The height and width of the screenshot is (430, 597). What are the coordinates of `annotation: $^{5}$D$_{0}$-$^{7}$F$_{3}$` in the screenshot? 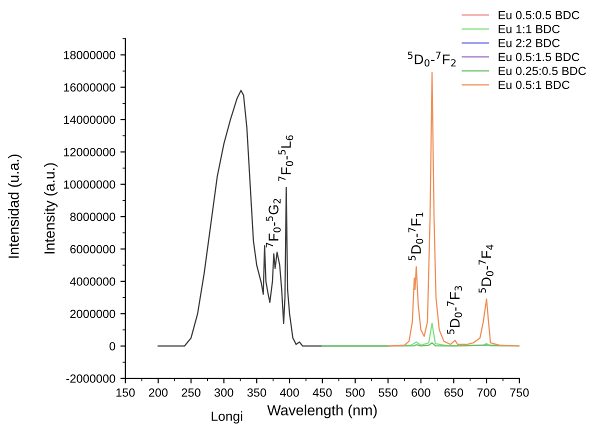 It's located at (454, 310).